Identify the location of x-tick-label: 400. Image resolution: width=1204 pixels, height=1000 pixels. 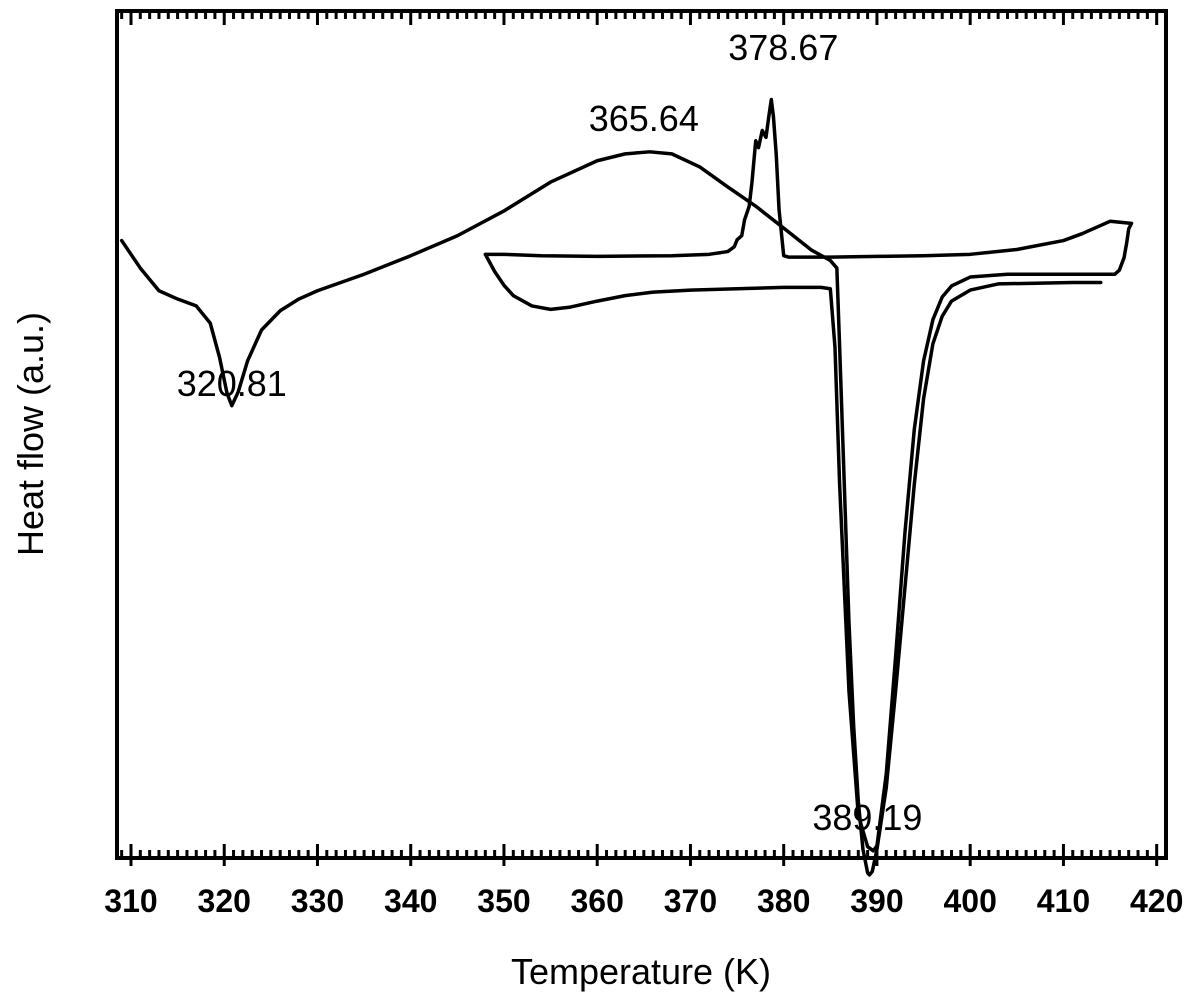
(969, 901).